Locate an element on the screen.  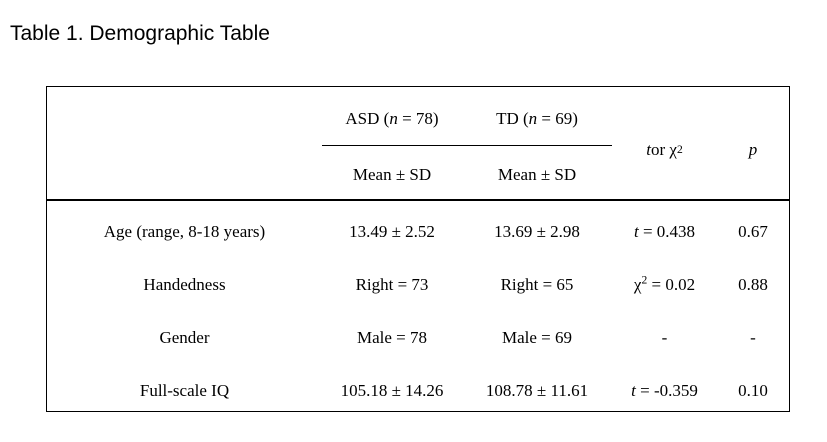
table-caption: Table 1. Demographic Table is located at coordinates (140, 33).